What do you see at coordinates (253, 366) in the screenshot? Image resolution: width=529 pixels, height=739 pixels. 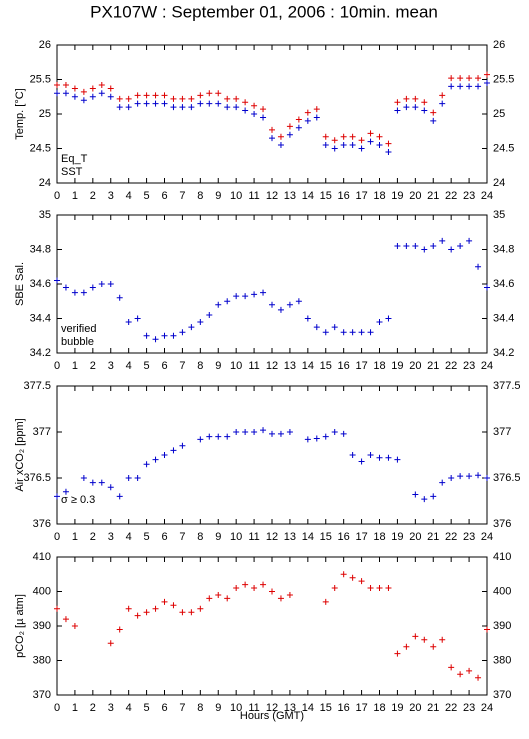 I see `x-tick-label: 11` at bounding box center [253, 366].